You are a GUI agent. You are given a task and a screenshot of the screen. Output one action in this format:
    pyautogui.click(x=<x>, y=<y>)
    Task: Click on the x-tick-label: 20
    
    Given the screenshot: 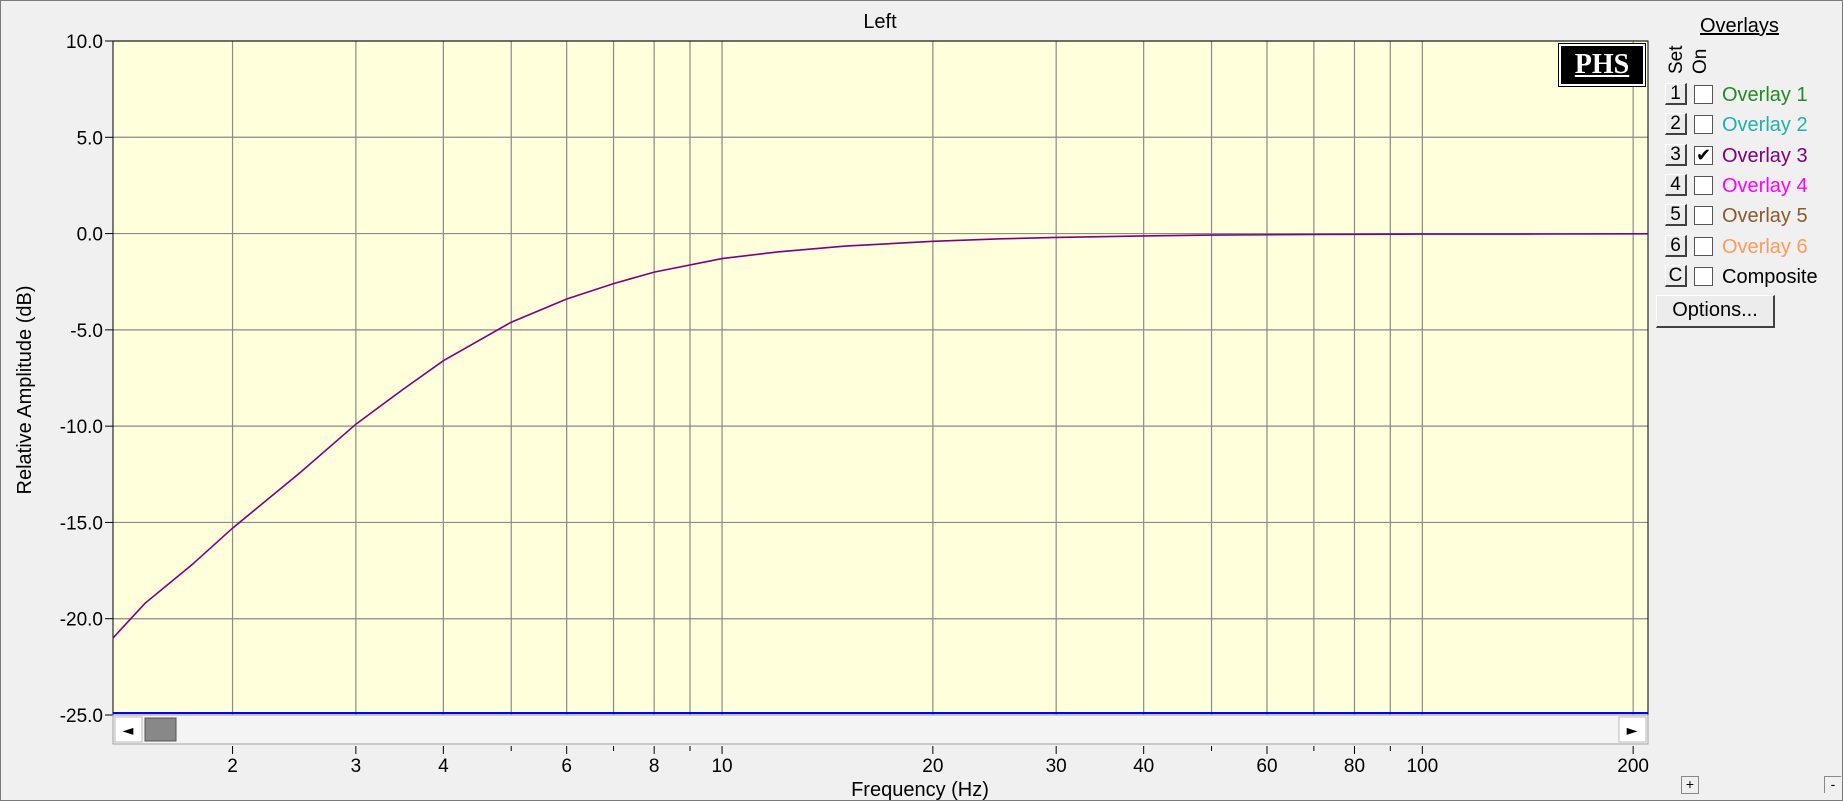 What is the action you would take?
    pyautogui.click(x=932, y=766)
    